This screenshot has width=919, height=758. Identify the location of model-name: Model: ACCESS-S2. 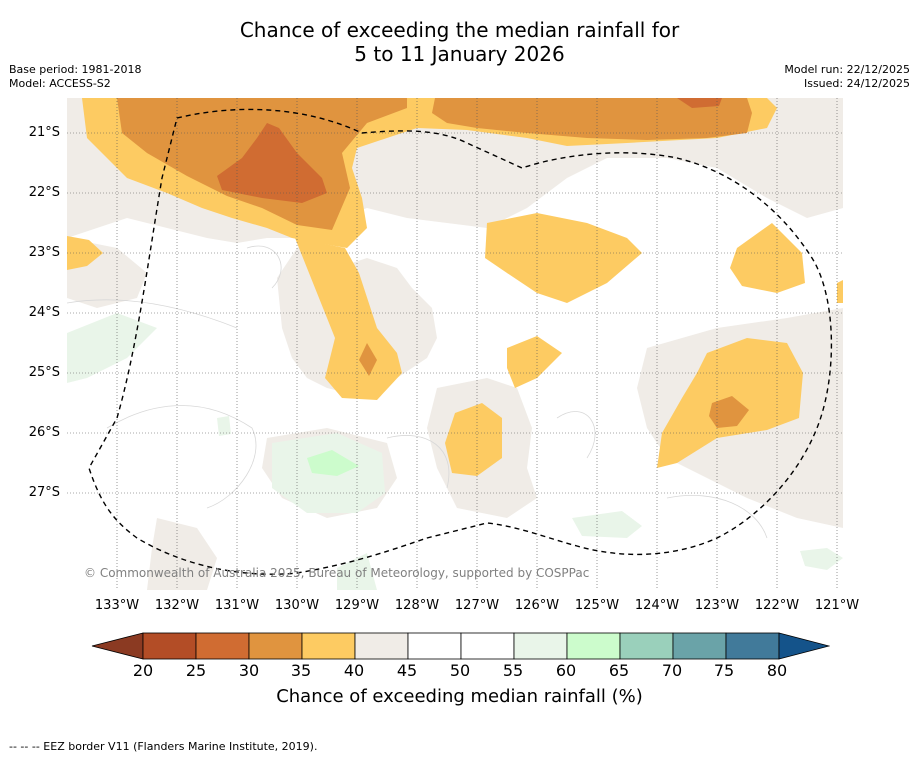
(60, 83).